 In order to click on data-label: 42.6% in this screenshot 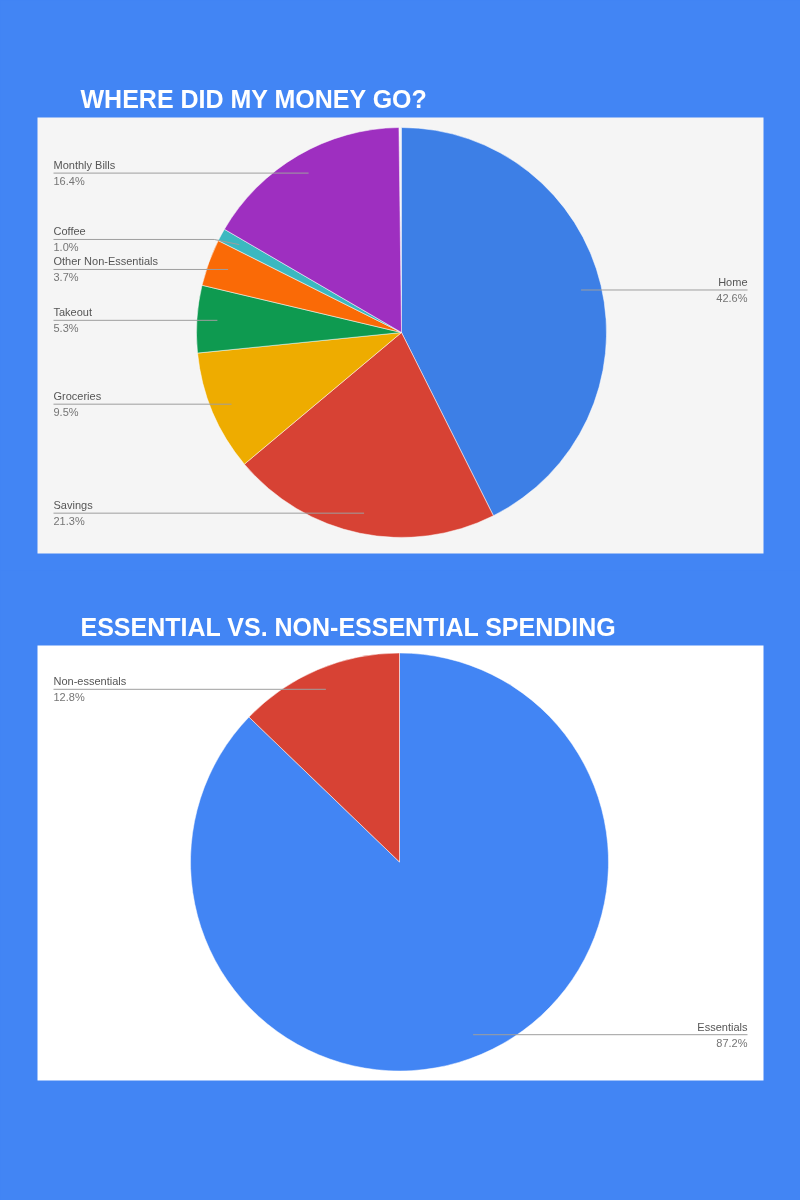, I will do `click(732, 297)`.